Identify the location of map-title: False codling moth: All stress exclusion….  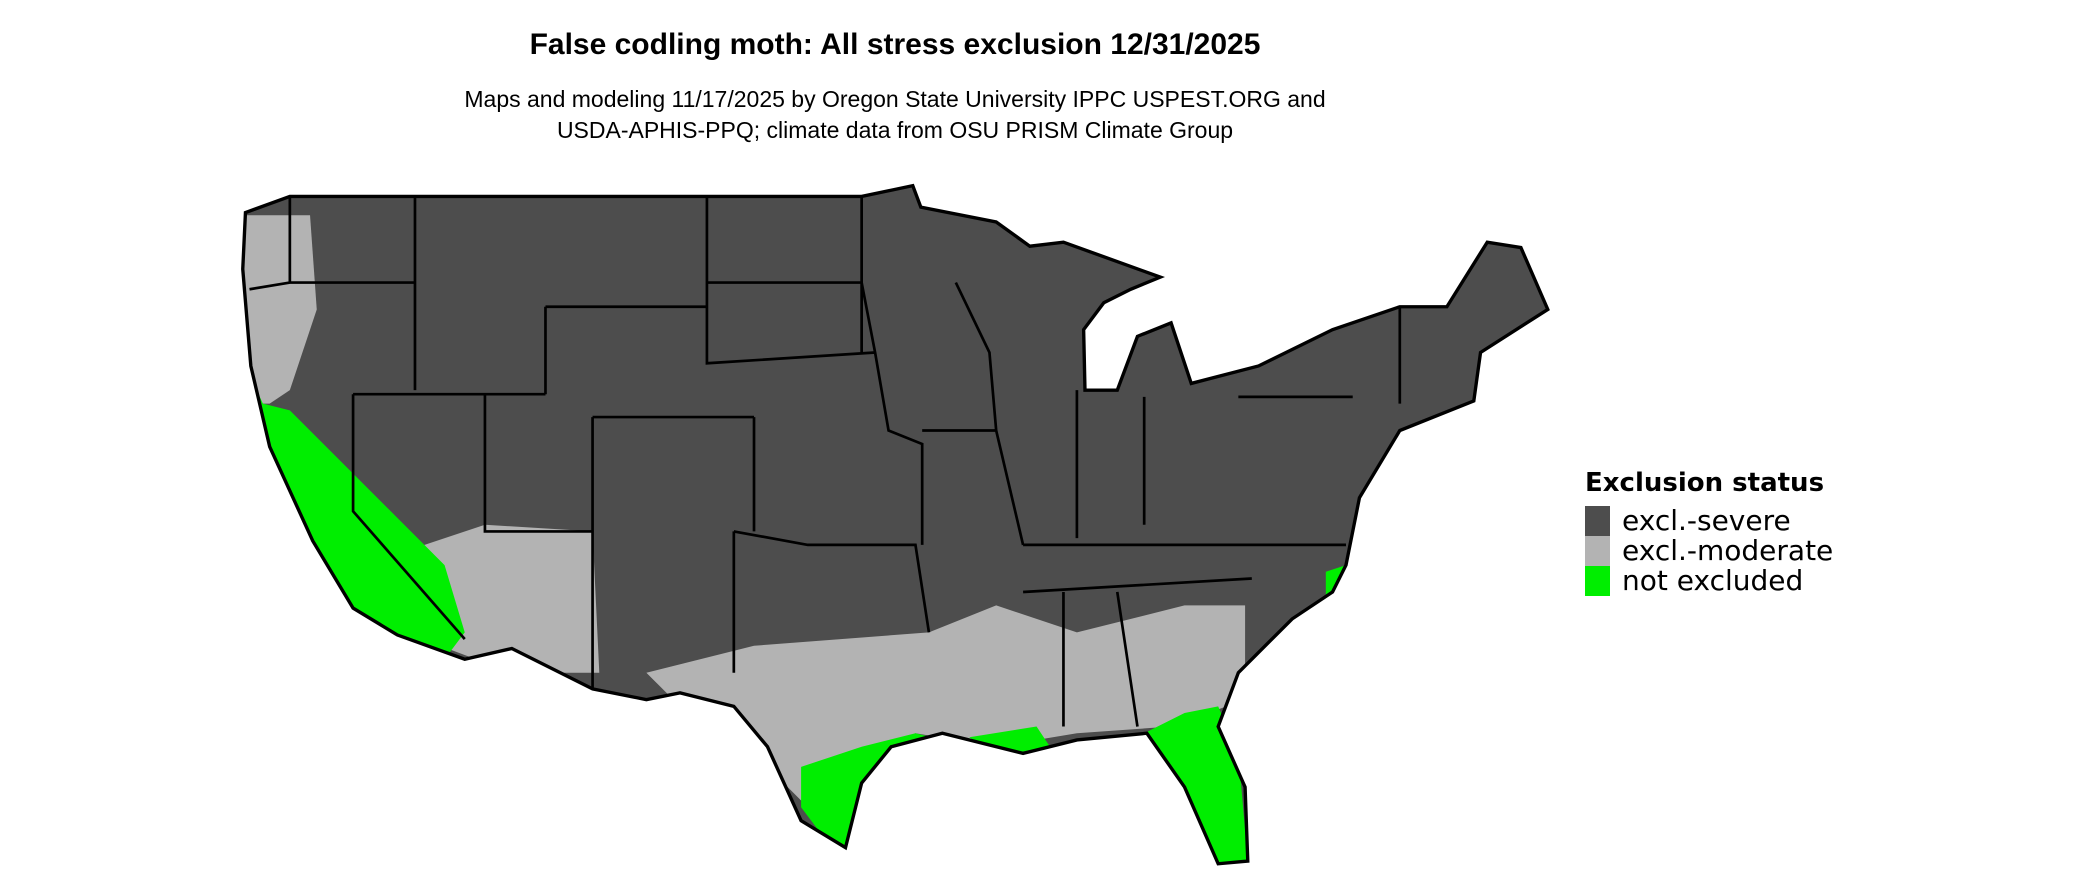
(895, 44).